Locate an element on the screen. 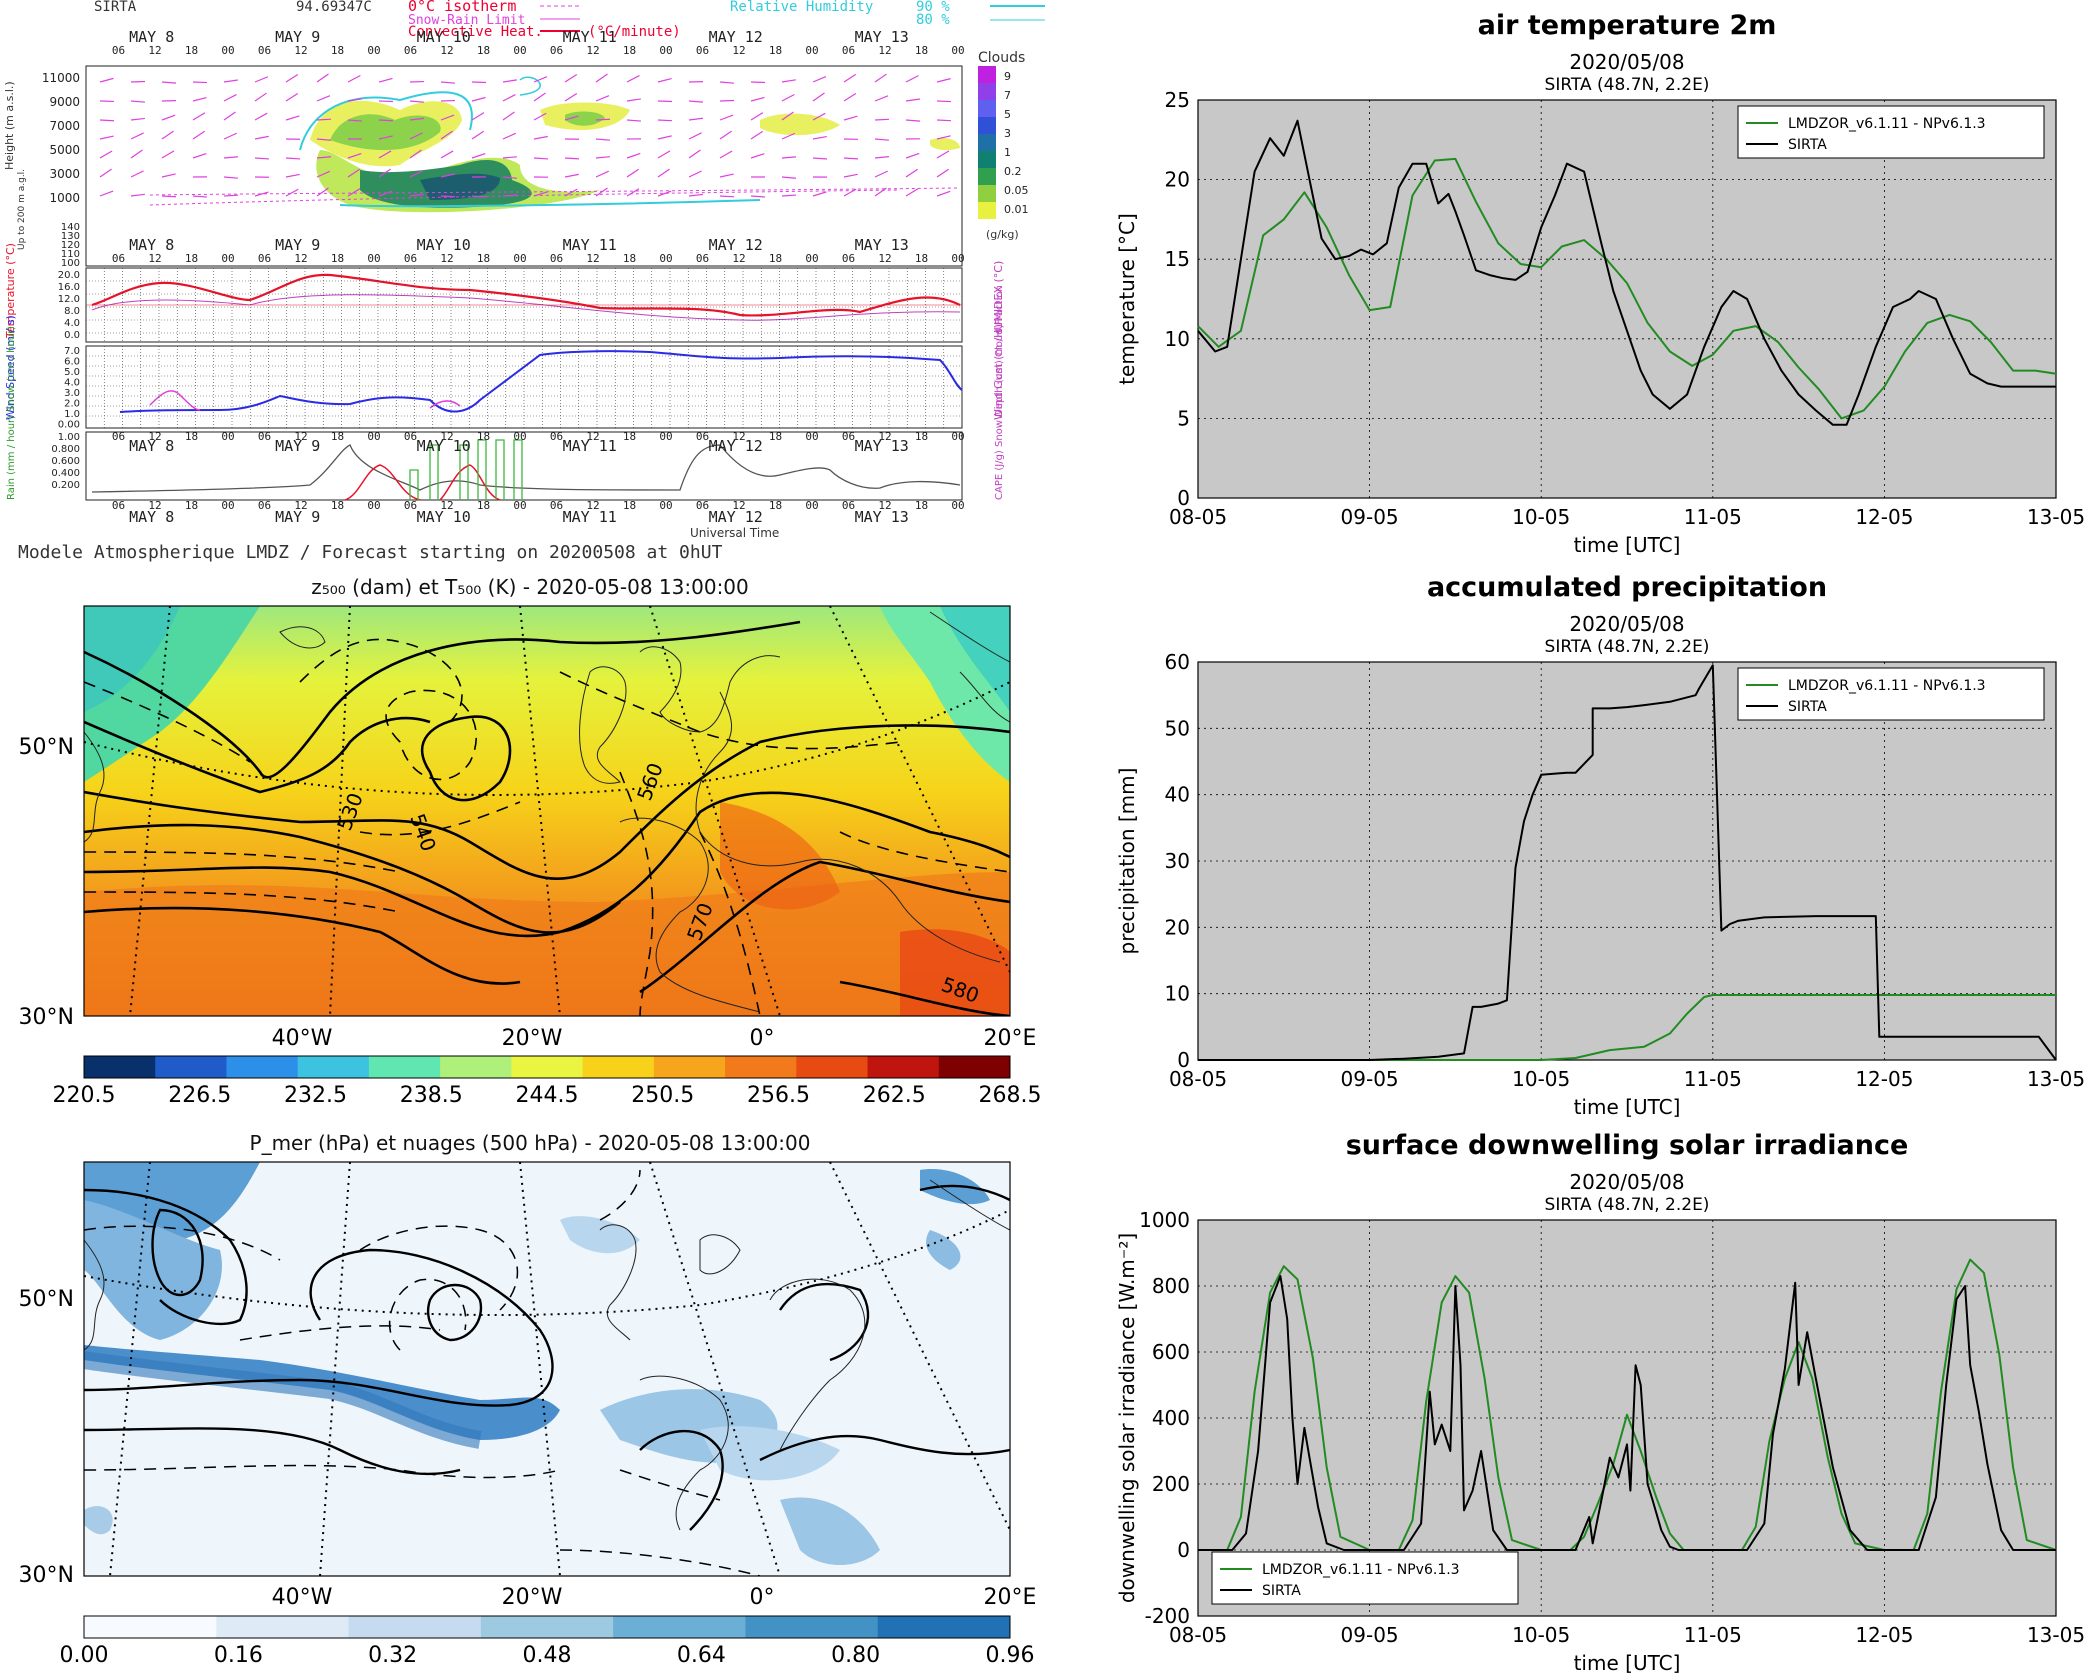 The height and width of the screenshot is (1680, 2100). x-tick-label: 12-05 is located at coordinates (1884, 1079).